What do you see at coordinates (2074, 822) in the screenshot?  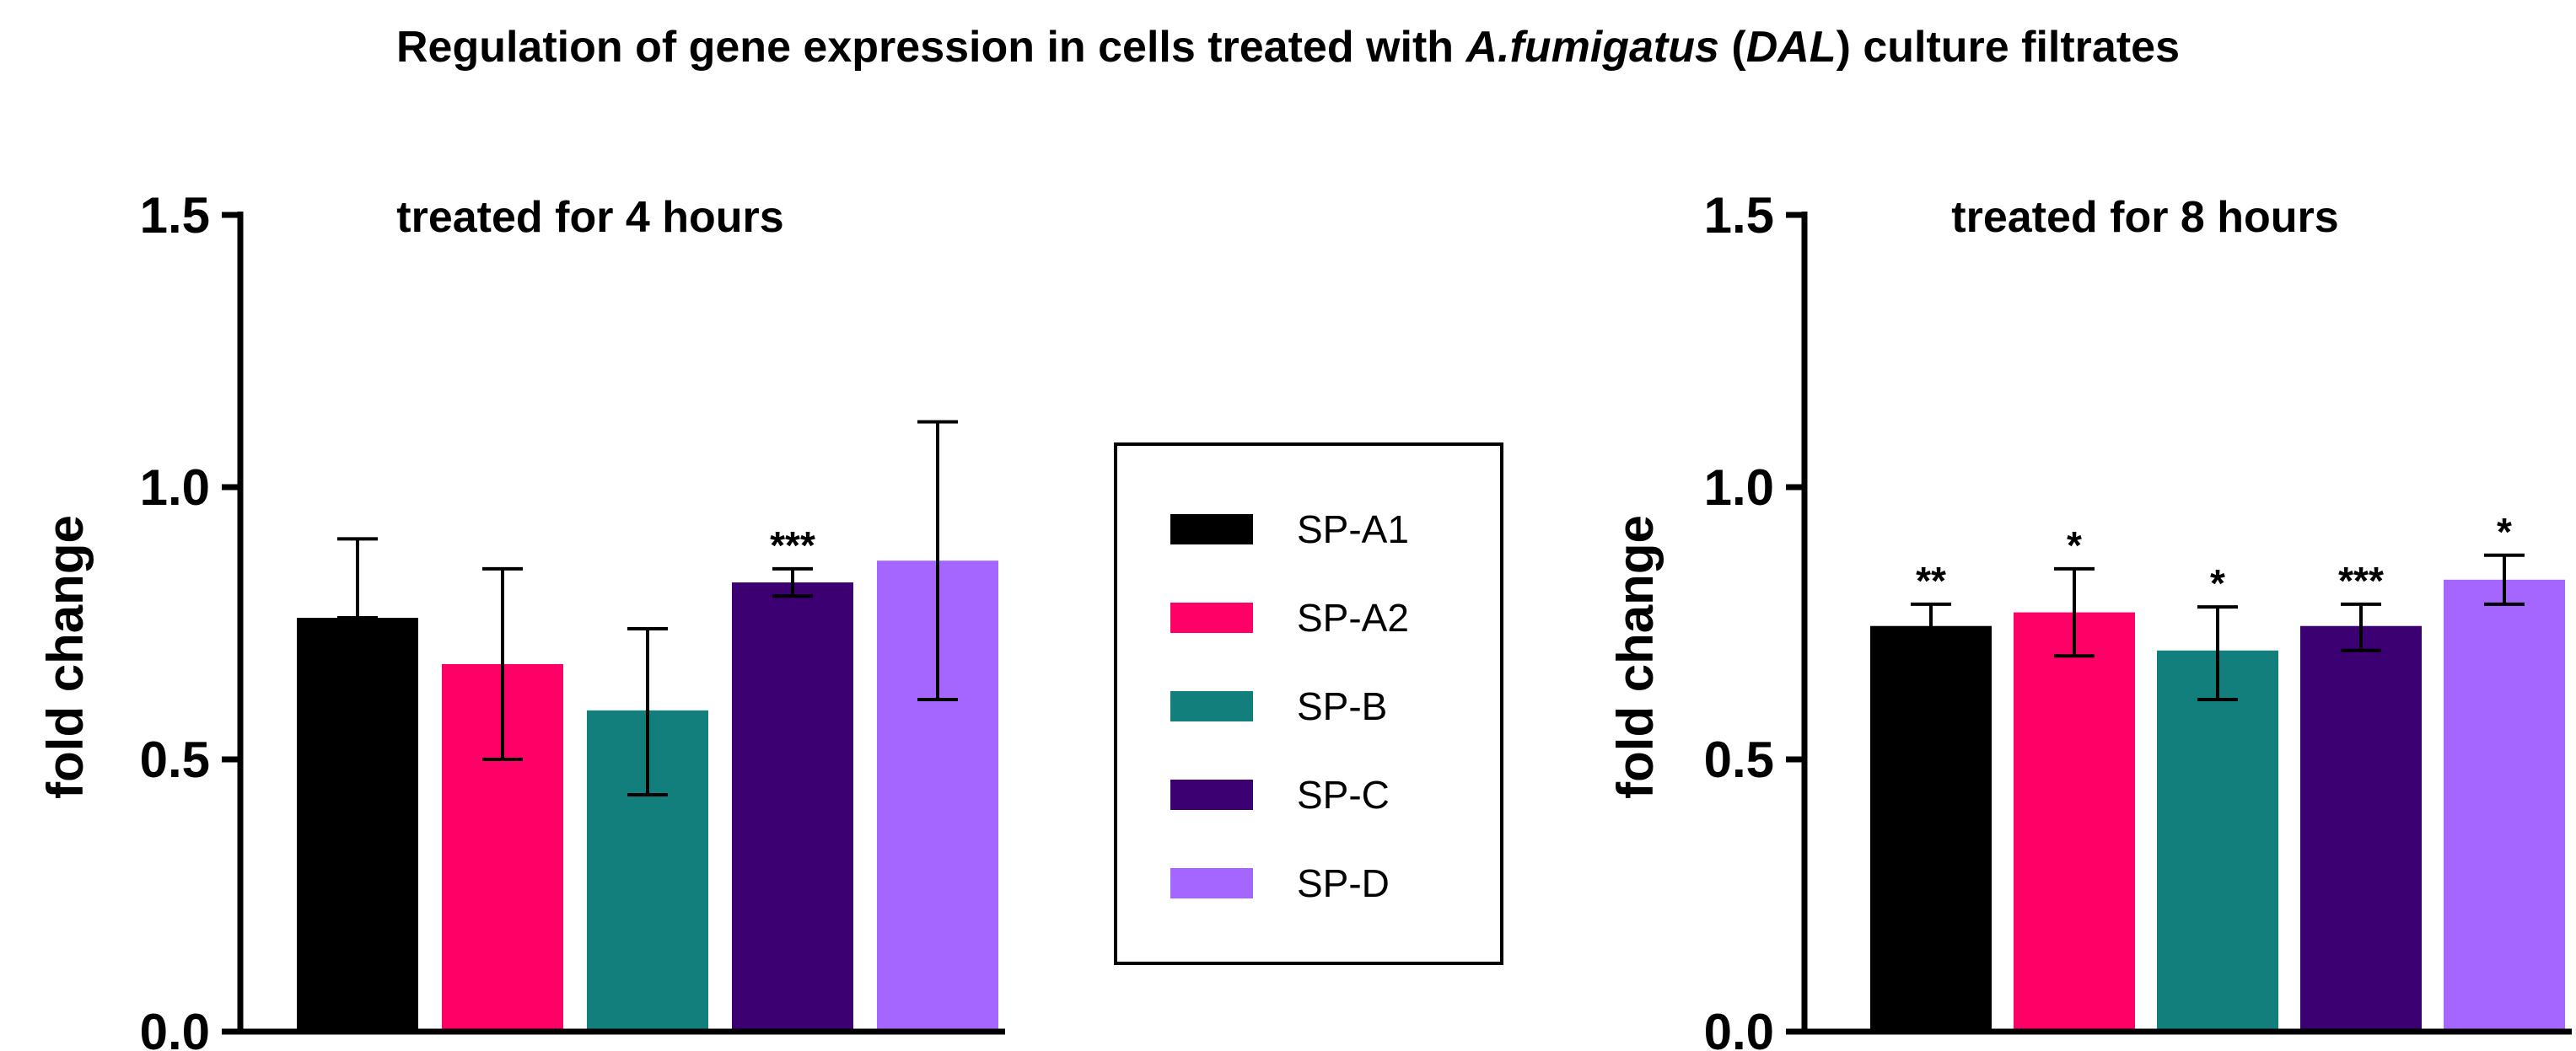 I see `bar-sp-a2` at bounding box center [2074, 822].